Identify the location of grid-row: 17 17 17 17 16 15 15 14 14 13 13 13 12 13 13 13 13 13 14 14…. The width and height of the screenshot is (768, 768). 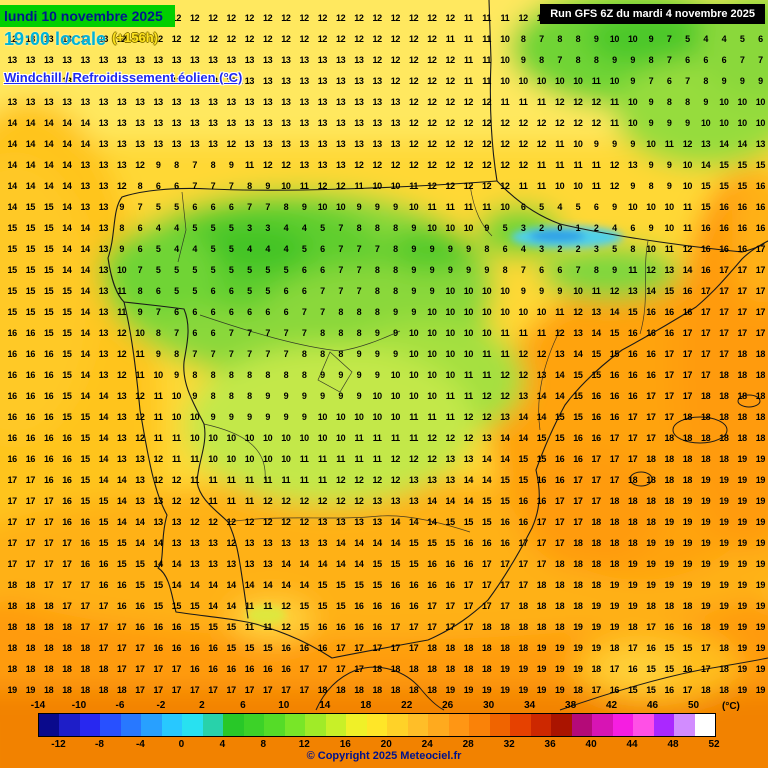
(385, 543).